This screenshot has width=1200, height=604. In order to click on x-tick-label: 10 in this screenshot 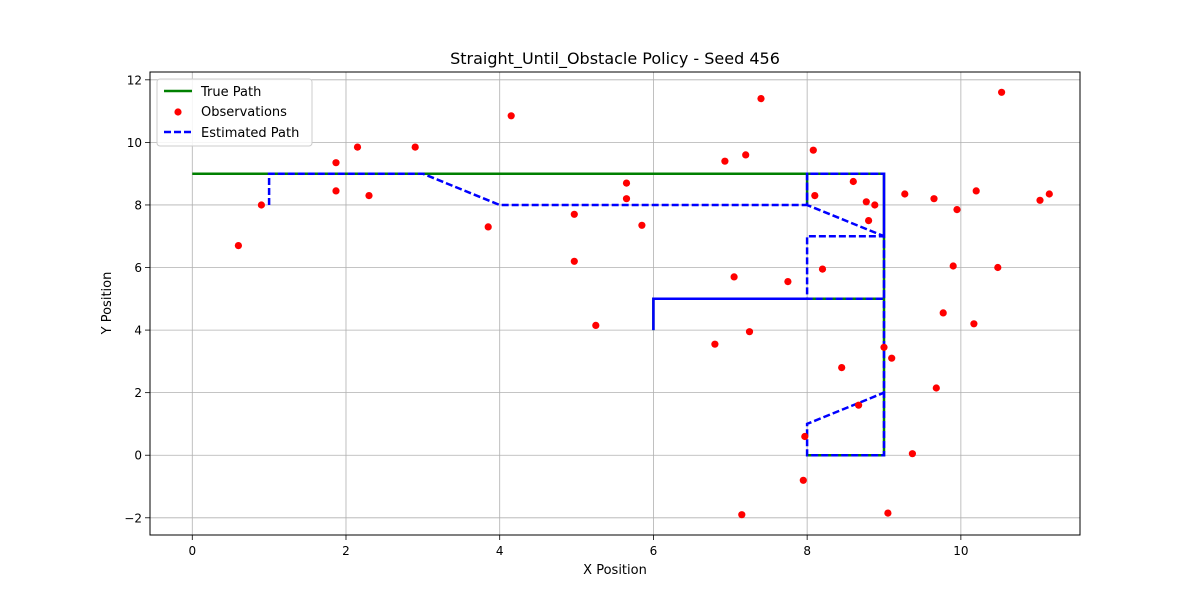, I will do `click(960, 551)`.